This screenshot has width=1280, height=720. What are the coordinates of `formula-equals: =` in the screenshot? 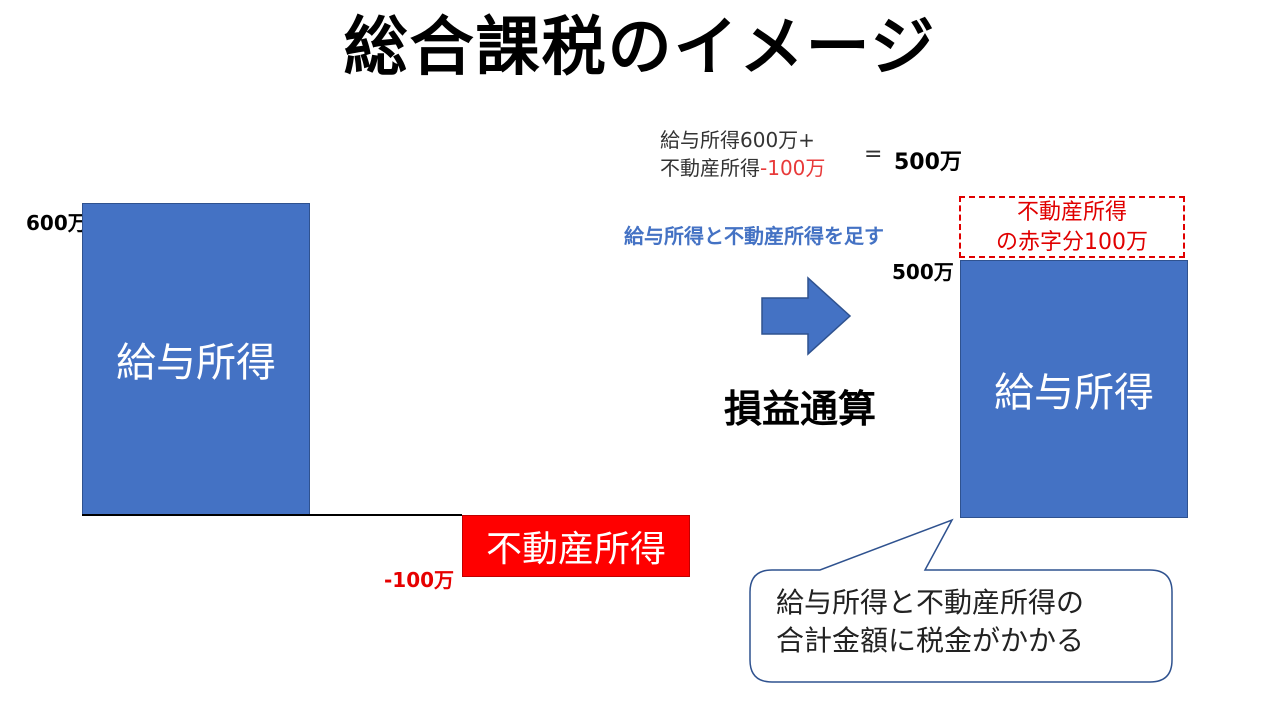 It's located at (873, 154).